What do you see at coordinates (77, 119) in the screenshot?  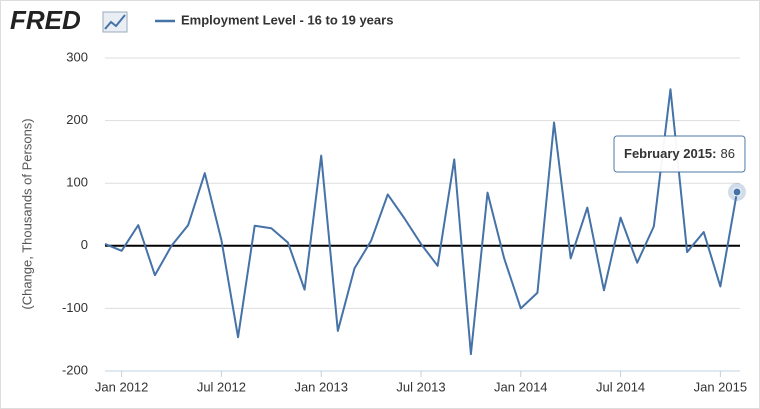 I see `y-tick-label: 200` at bounding box center [77, 119].